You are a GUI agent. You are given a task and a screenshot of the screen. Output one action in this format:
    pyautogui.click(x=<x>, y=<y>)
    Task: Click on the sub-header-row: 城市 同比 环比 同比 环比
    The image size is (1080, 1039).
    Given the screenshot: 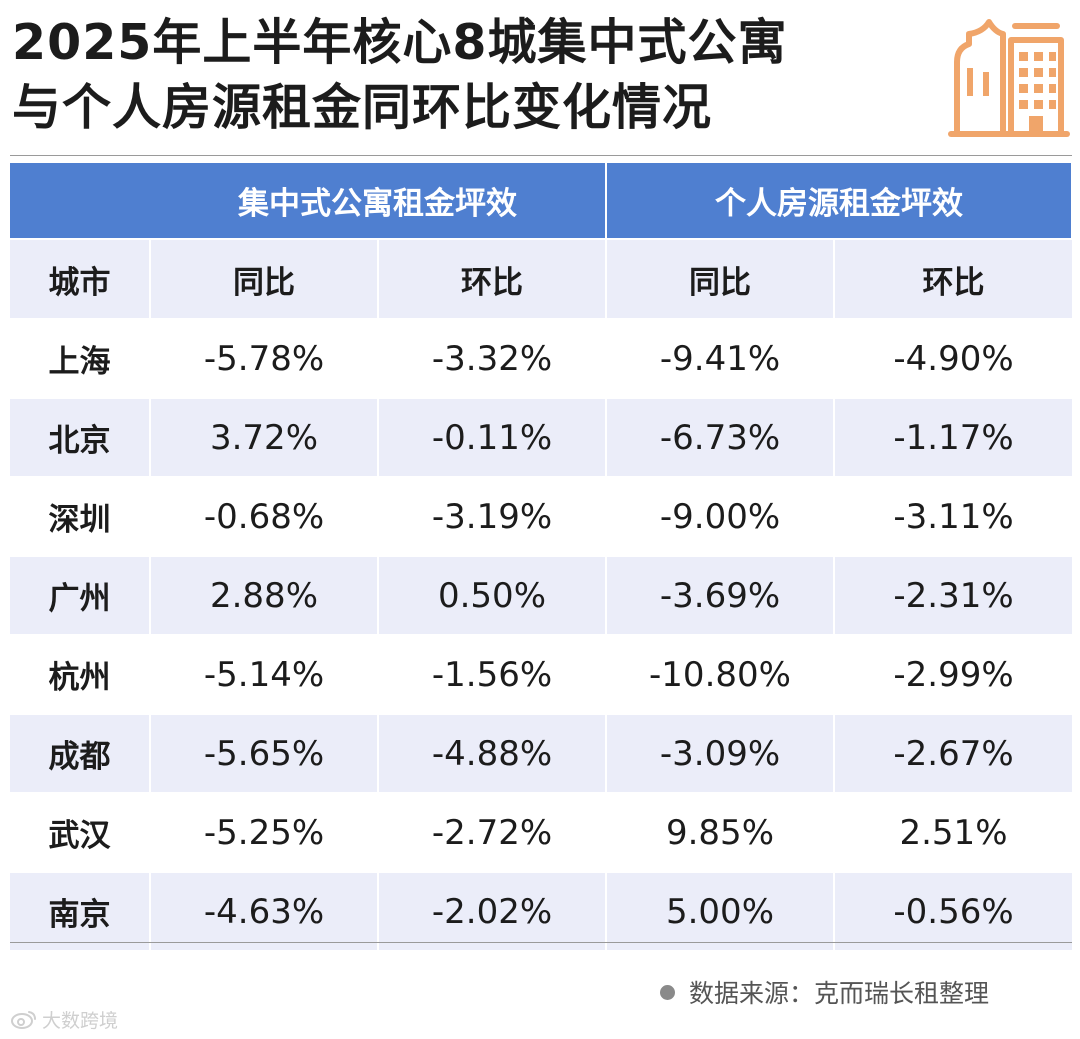 What is the action you would take?
    pyautogui.click(x=541, y=278)
    